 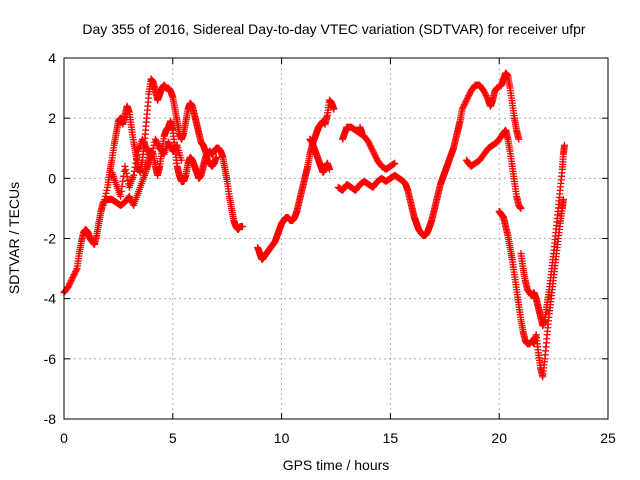 I want to click on x-tick-label: 15, so click(x=391, y=438).